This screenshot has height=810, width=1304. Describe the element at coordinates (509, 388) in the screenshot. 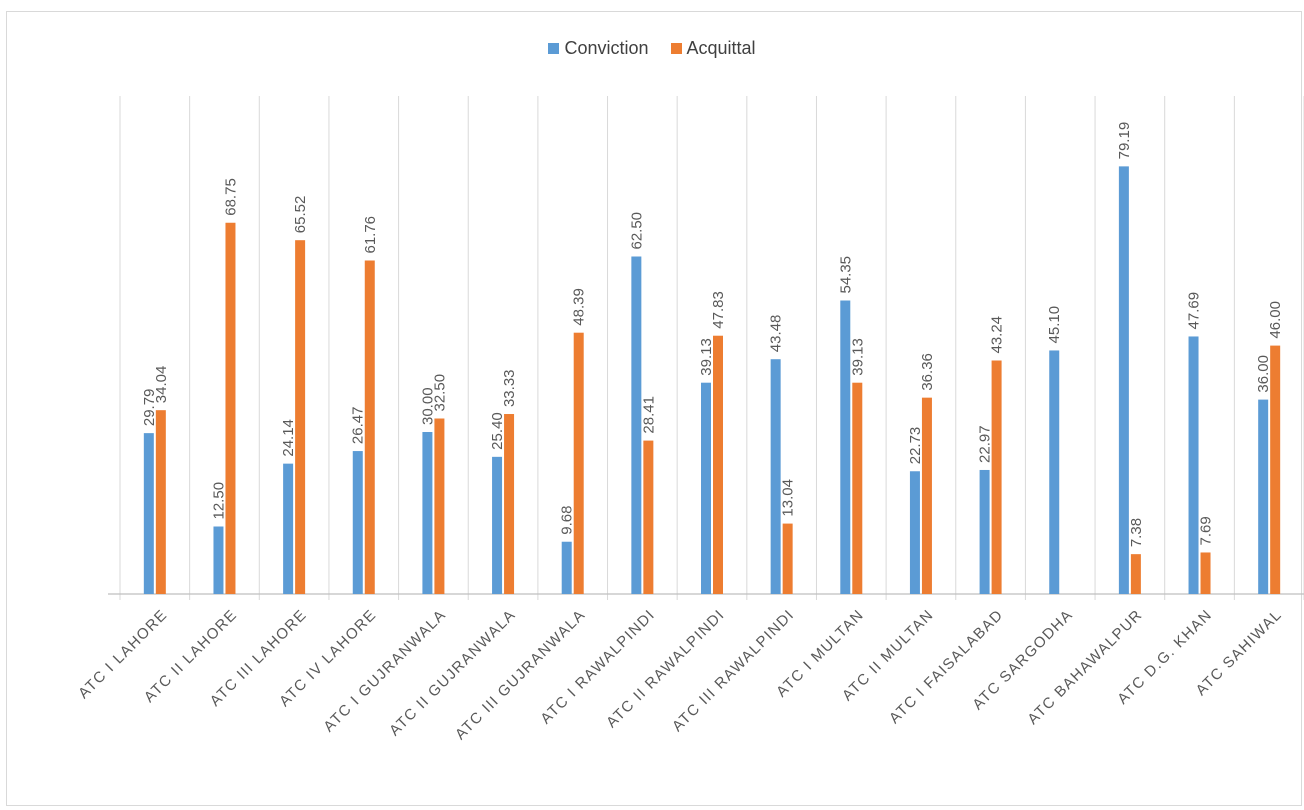

I see `data-label-acquittal: 33.33` at that location.